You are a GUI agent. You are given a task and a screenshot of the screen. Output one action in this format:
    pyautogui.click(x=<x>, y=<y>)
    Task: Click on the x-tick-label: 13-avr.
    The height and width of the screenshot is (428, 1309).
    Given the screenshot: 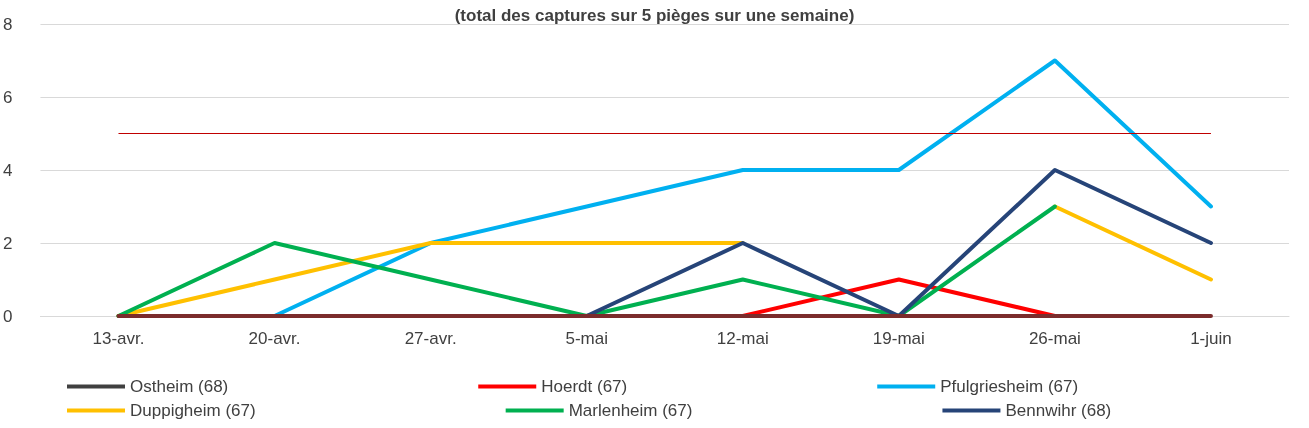 What is the action you would take?
    pyautogui.click(x=118, y=338)
    